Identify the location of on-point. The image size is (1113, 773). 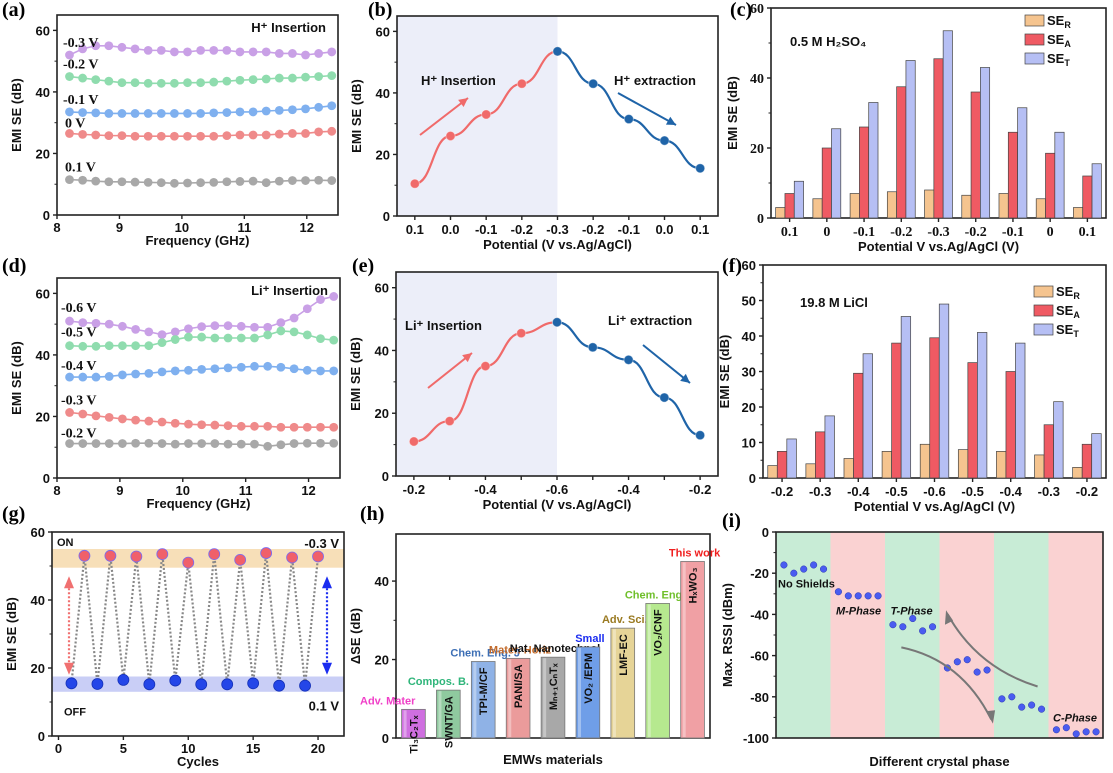
(188, 562).